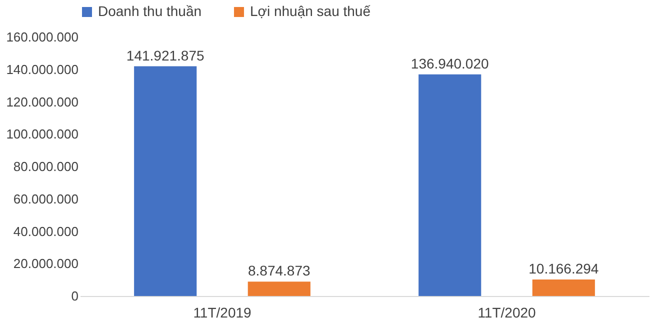 This screenshot has width=659, height=325. Describe the element at coordinates (279, 270) in the screenshot. I see `data-label: 8.874.873` at that location.